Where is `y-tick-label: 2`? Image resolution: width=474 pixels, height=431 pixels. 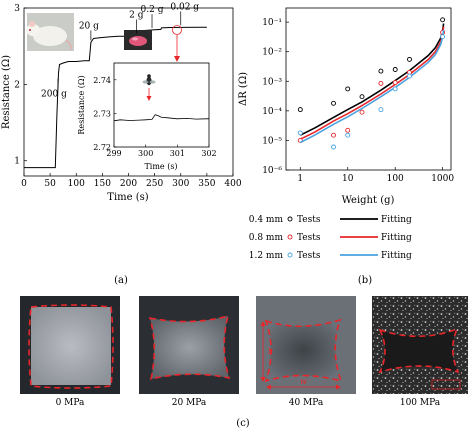 y-tick-label: 2 is located at coordinates (17, 85).